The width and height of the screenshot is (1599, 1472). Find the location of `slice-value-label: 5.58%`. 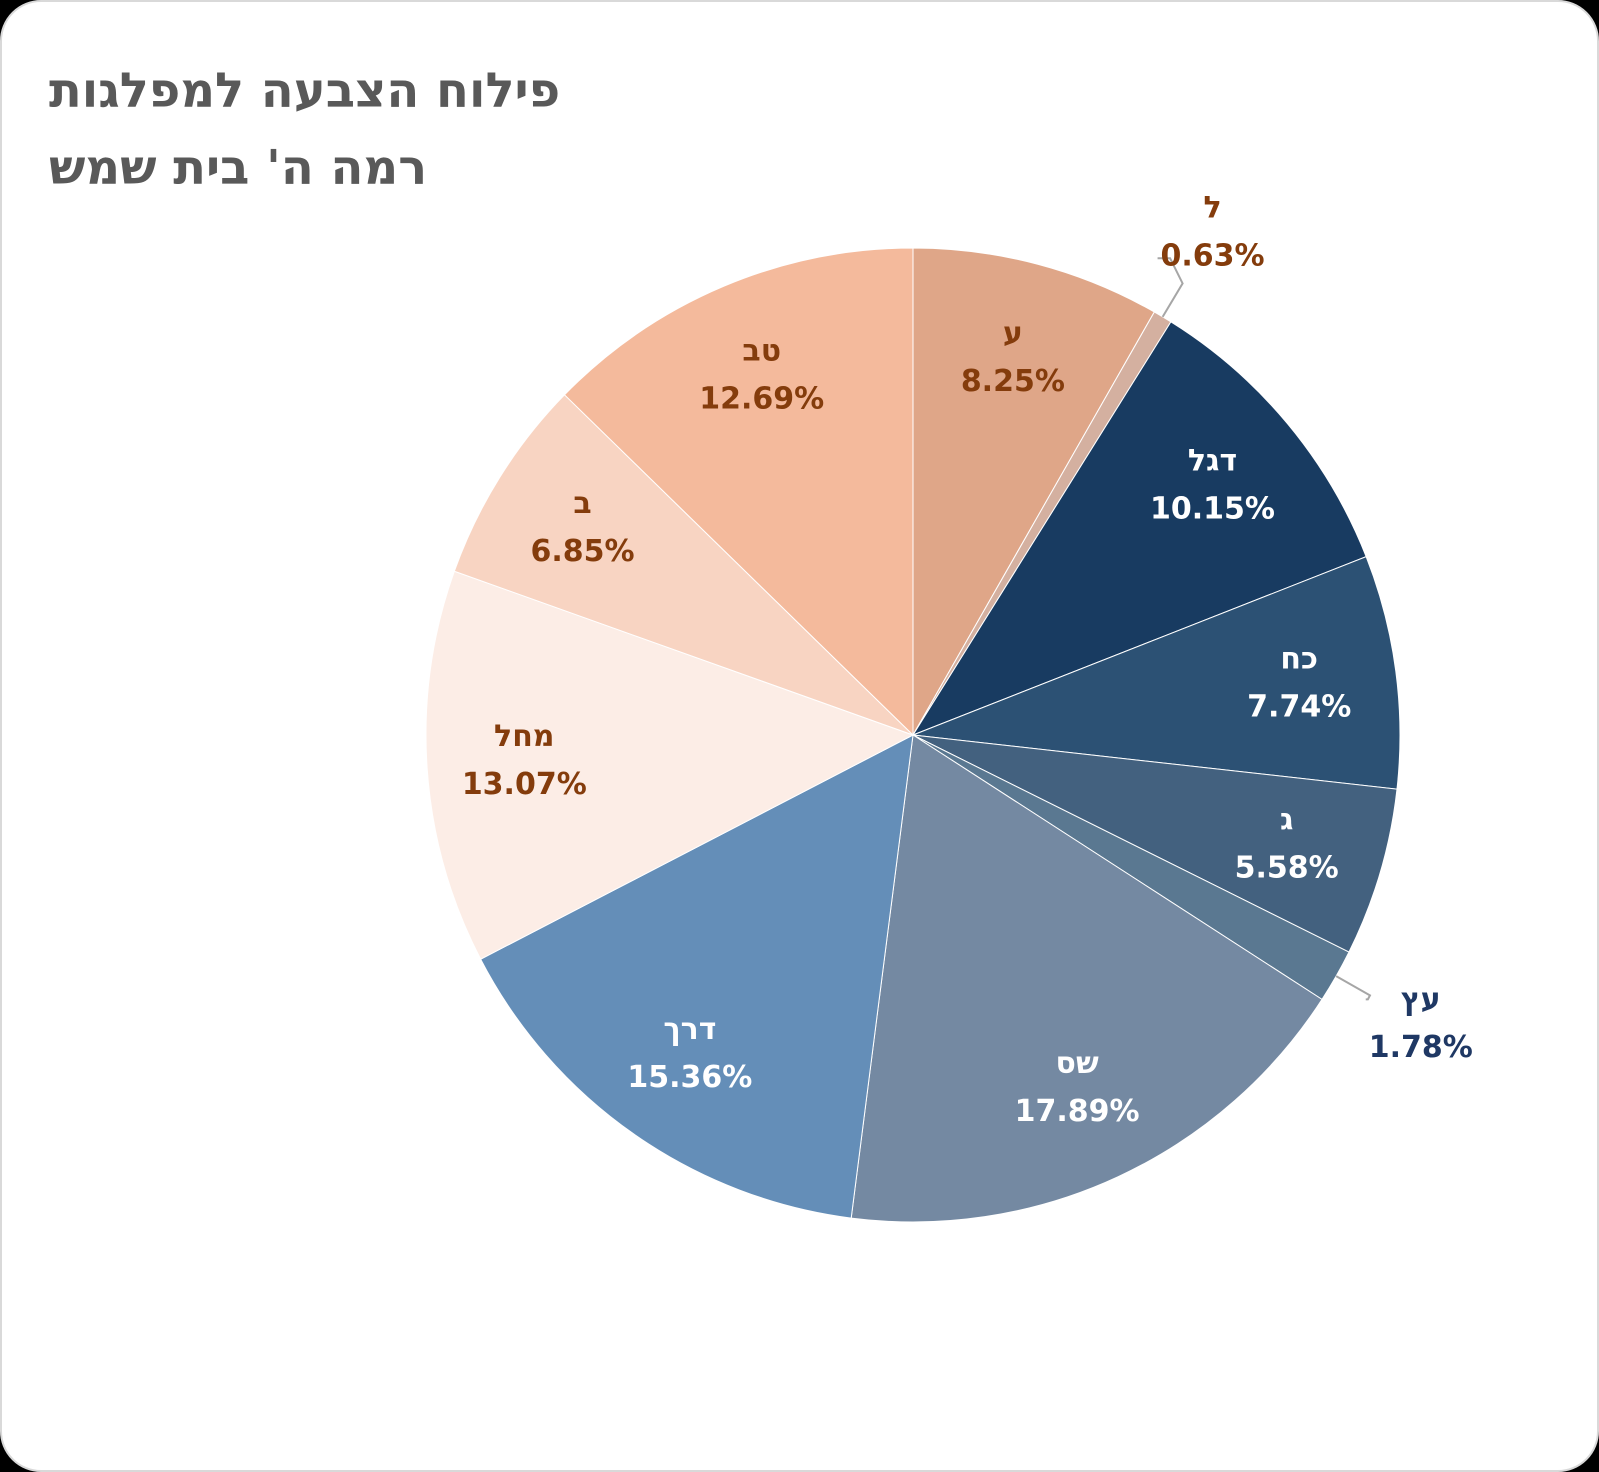

slice-value-label: 5.58% is located at coordinates (1287, 868).